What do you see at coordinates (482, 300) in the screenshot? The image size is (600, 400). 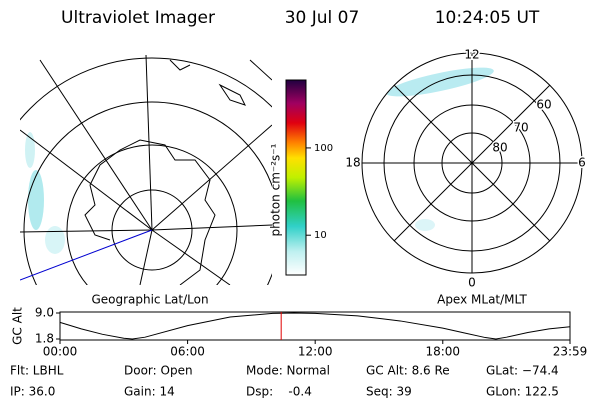 I see `map-label: Apex MLat/MLT` at bounding box center [482, 300].